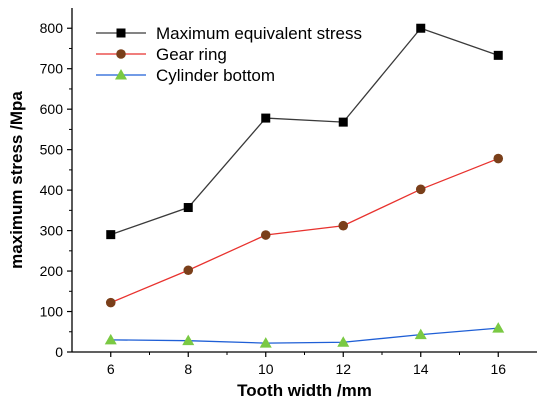 The height and width of the screenshot is (404, 550). Describe the element at coordinates (259, 33) in the screenshot. I see `legend-label: Maximum equivalent stress` at that location.